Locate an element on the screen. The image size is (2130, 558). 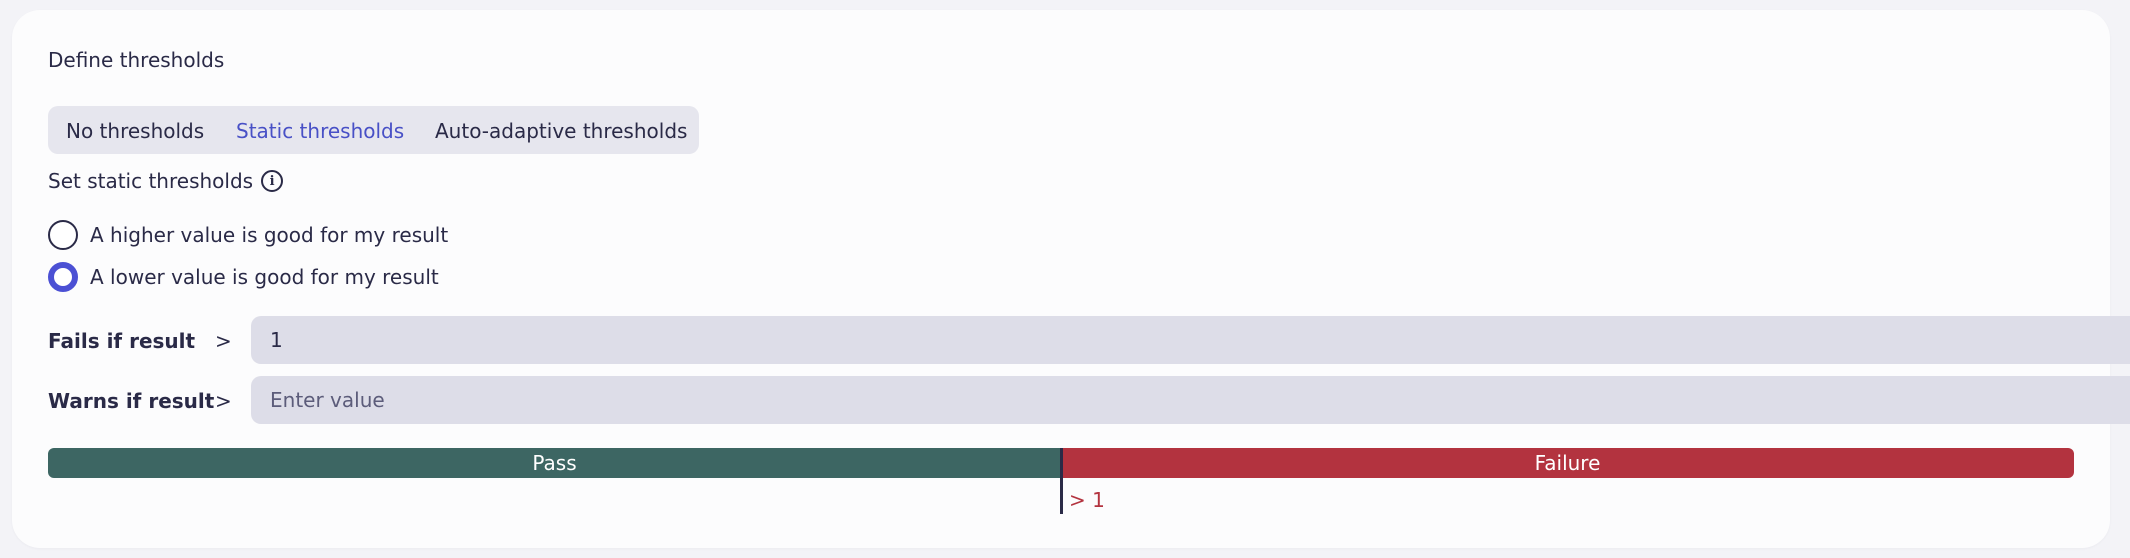
warns-operator: > is located at coordinates (223, 401).